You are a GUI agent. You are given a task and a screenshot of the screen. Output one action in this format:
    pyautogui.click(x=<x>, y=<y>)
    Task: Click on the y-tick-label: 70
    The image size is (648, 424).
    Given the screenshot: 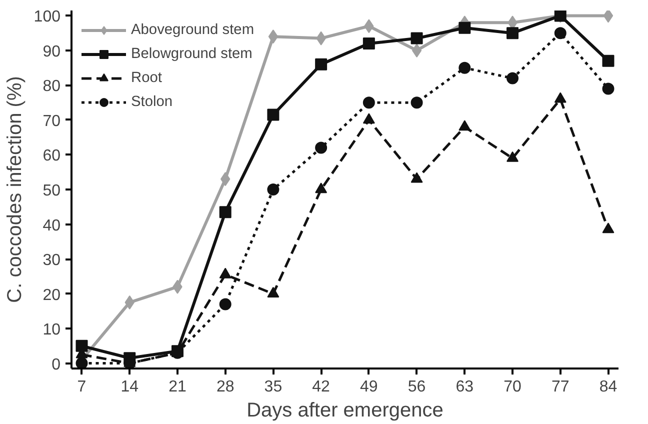 What is the action you would take?
    pyautogui.click(x=51, y=121)
    